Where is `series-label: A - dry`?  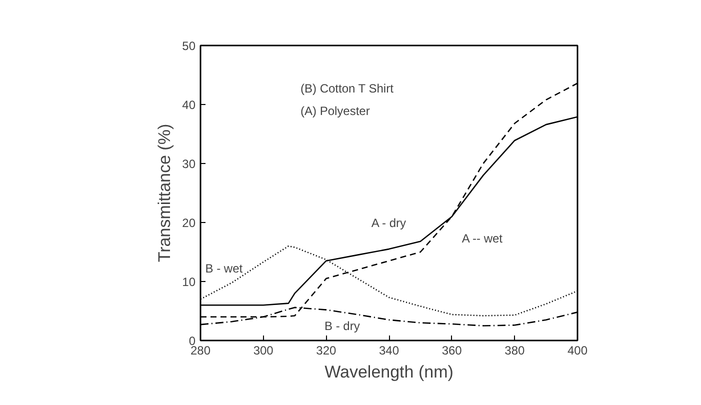 series-label: A - dry is located at coordinates (388, 223).